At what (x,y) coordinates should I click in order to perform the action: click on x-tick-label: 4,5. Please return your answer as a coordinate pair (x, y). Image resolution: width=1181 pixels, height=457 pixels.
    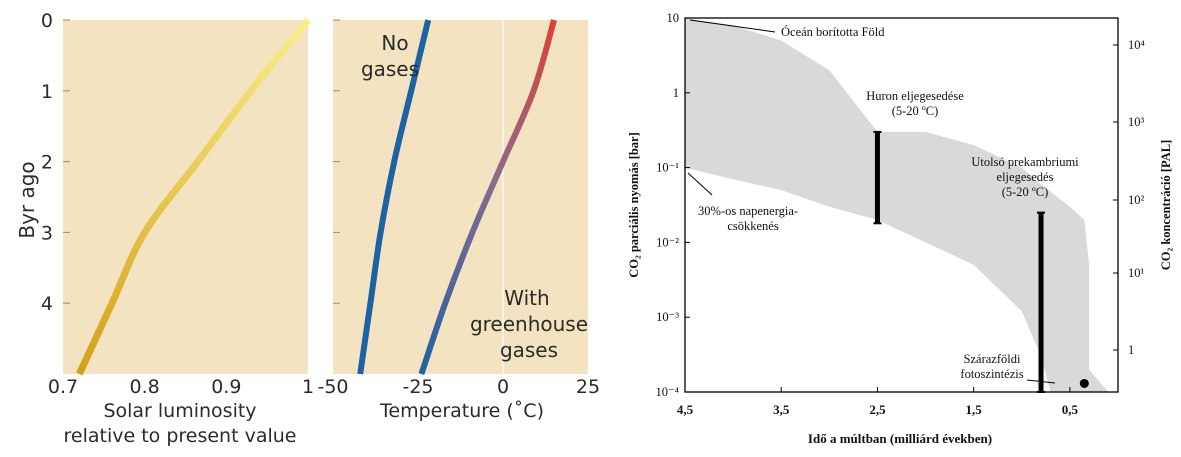
    Looking at the image, I should click on (685, 409).